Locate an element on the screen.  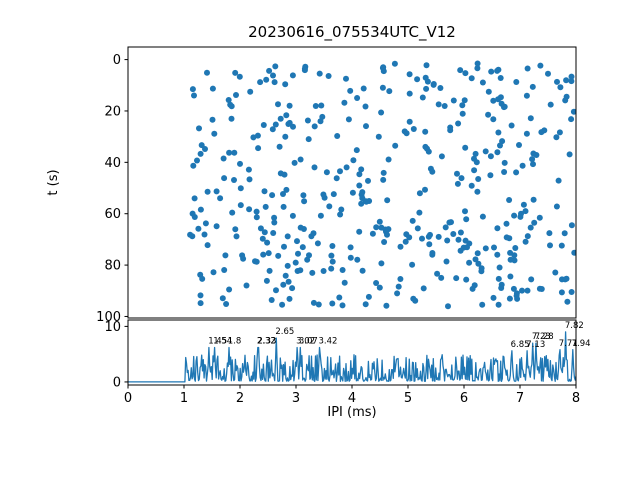
tick-label: 3 is located at coordinates (296, 398).